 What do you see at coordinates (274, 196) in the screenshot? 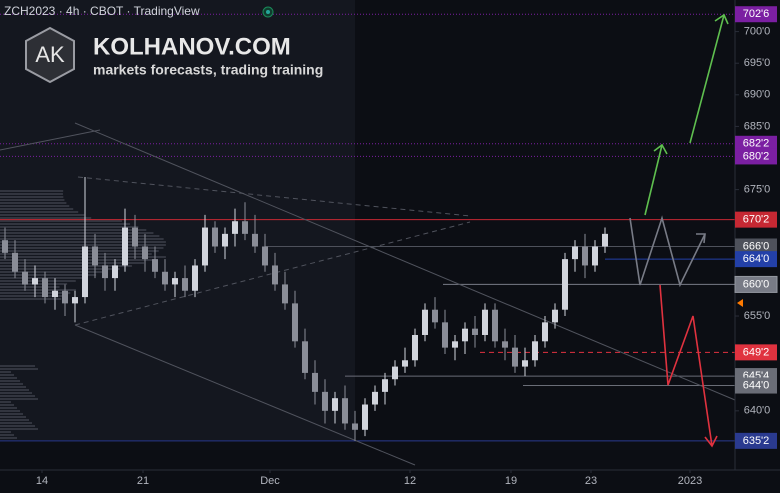
I see `dashed-line` at bounding box center [274, 196].